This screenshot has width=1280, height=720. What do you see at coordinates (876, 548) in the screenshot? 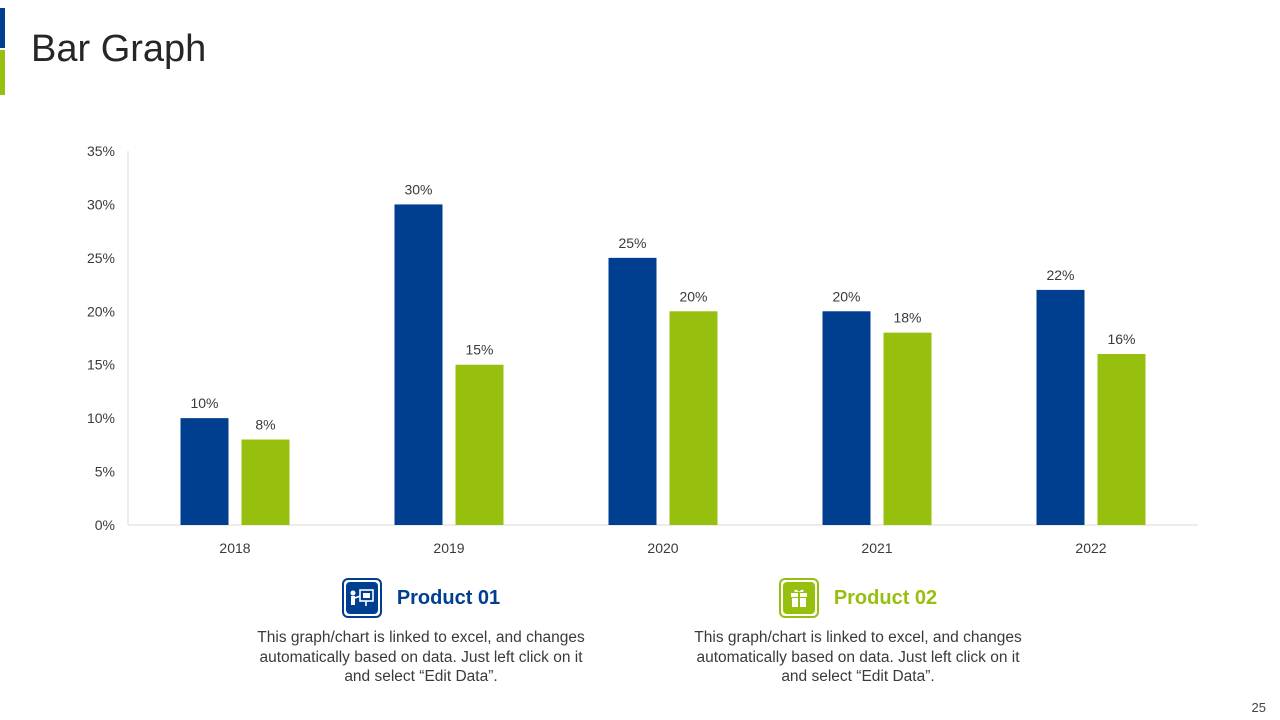
I see `x-tick-label: 2021` at bounding box center [876, 548].